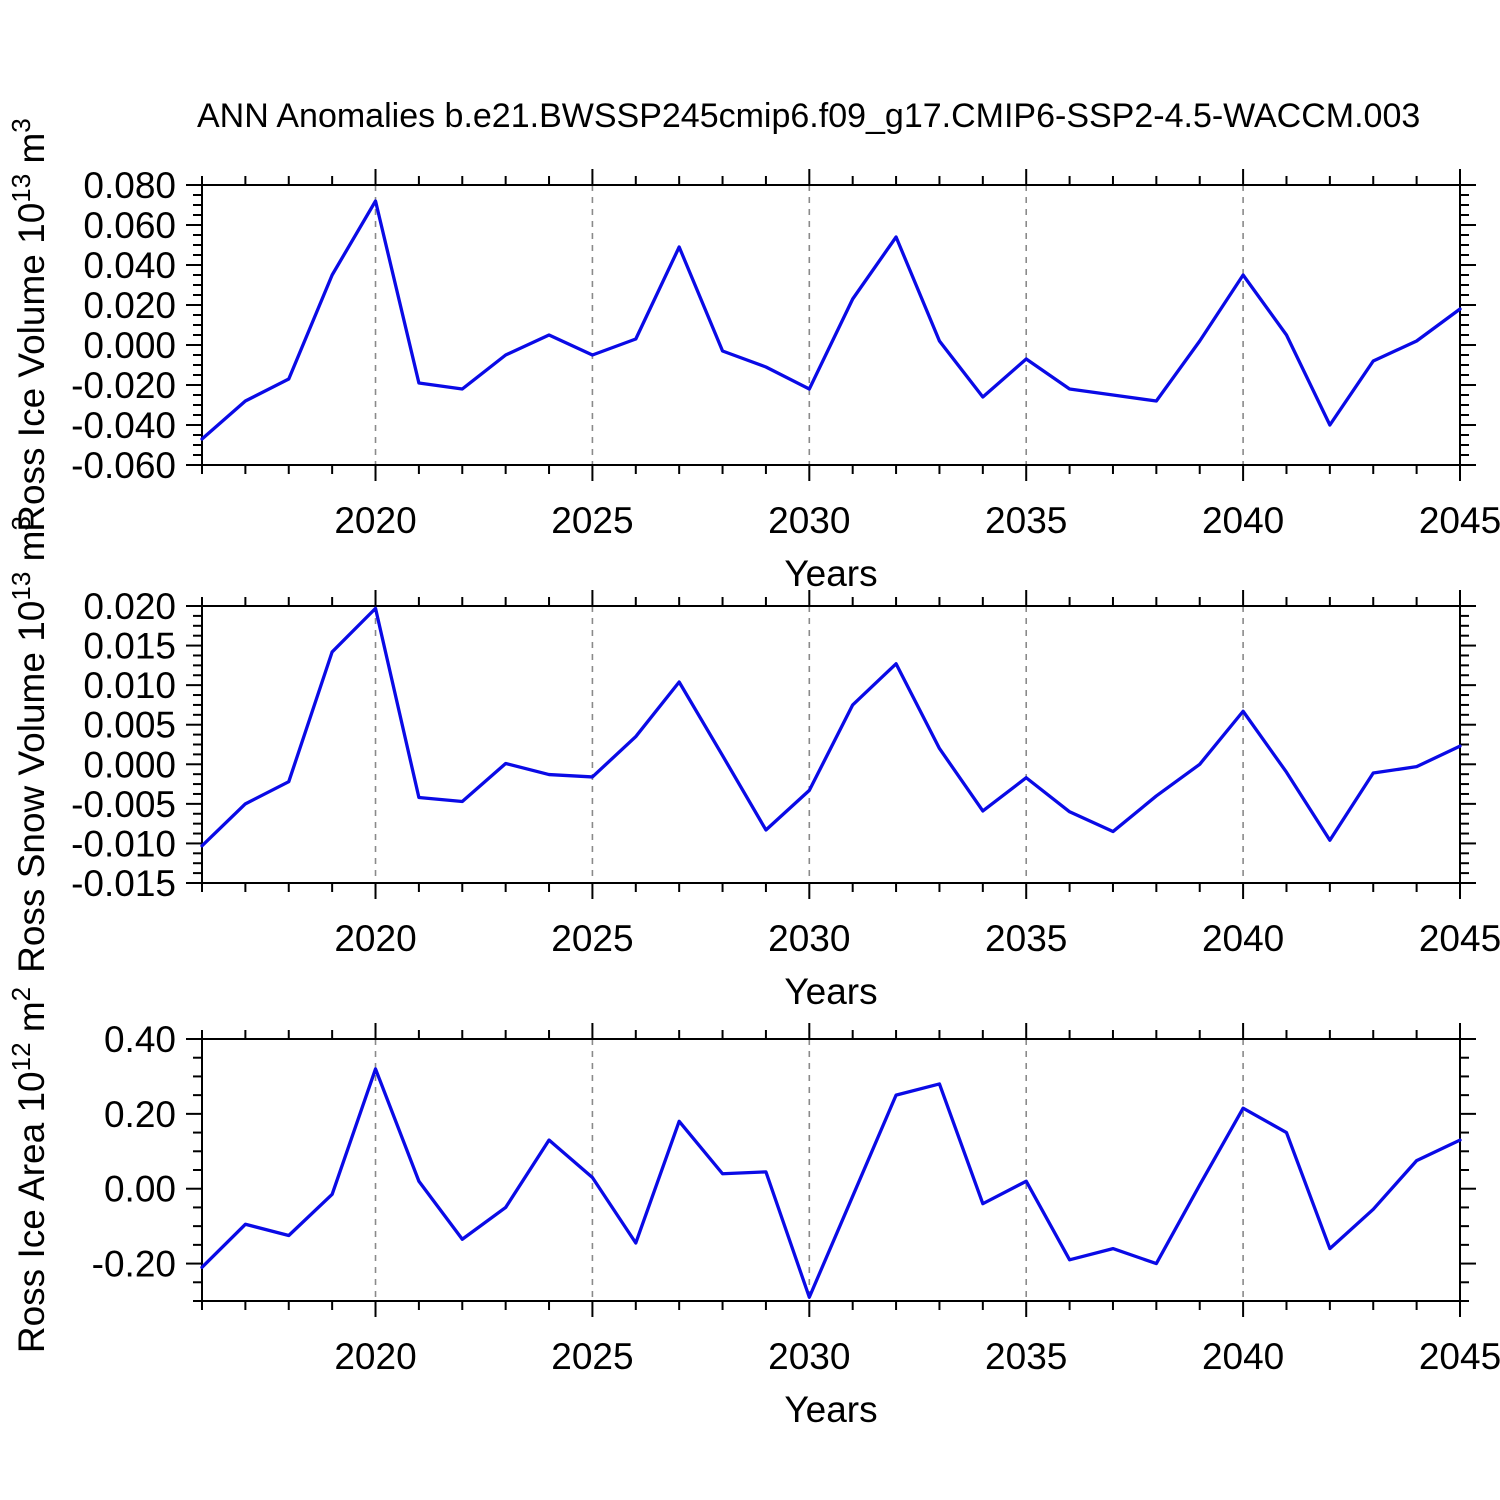 The image size is (1500, 1500). What do you see at coordinates (140, 1189) in the screenshot?
I see `y-tick-label: 0.00` at bounding box center [140, 1189].